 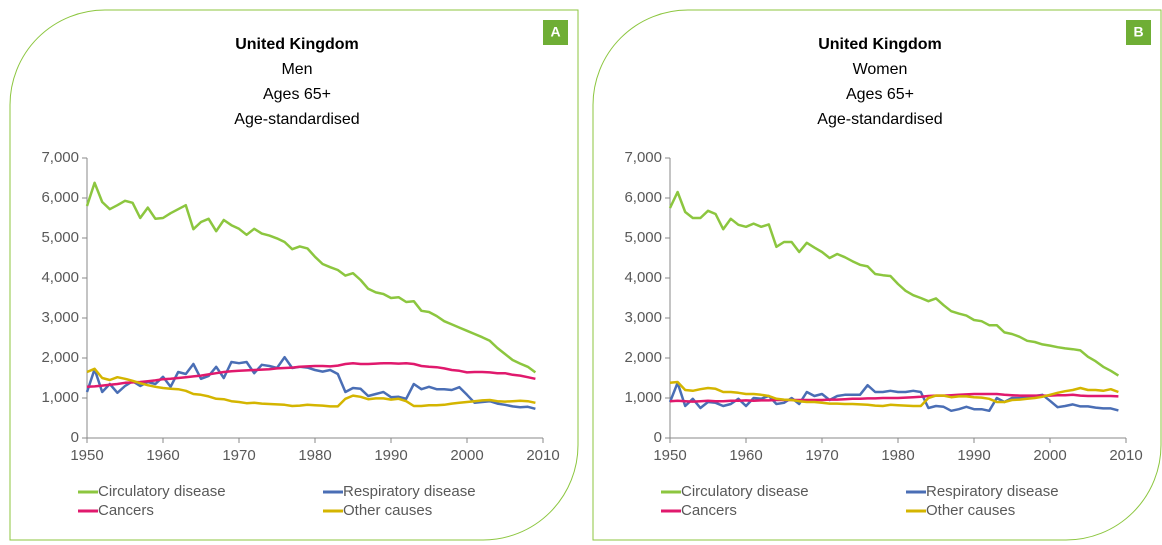 I want to click on chart-subtitle: Men, so click(x=296, y=69).